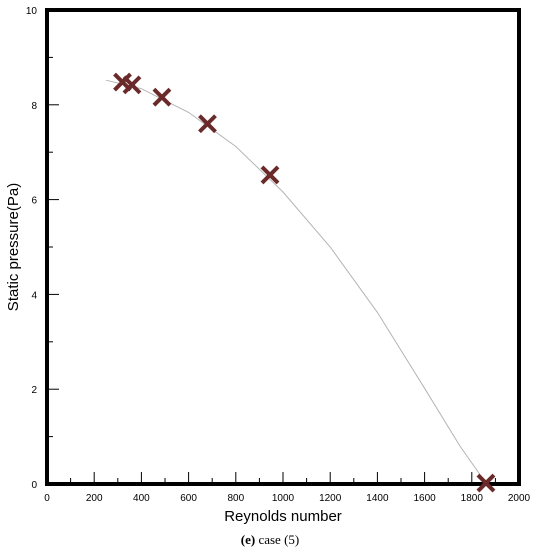  I want to click on x-tick-label: 400, so click(141, 498).